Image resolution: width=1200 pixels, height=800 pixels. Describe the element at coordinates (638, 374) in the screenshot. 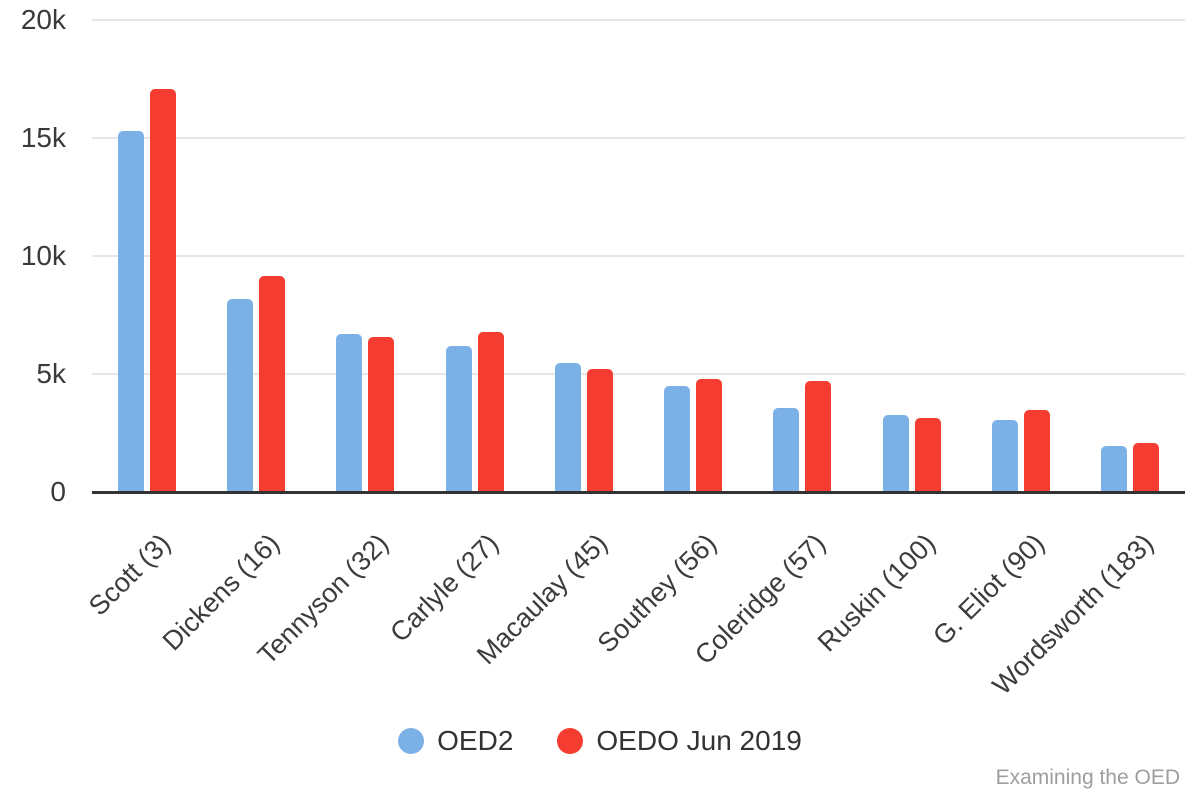

I see `gridline-5k` at that location.